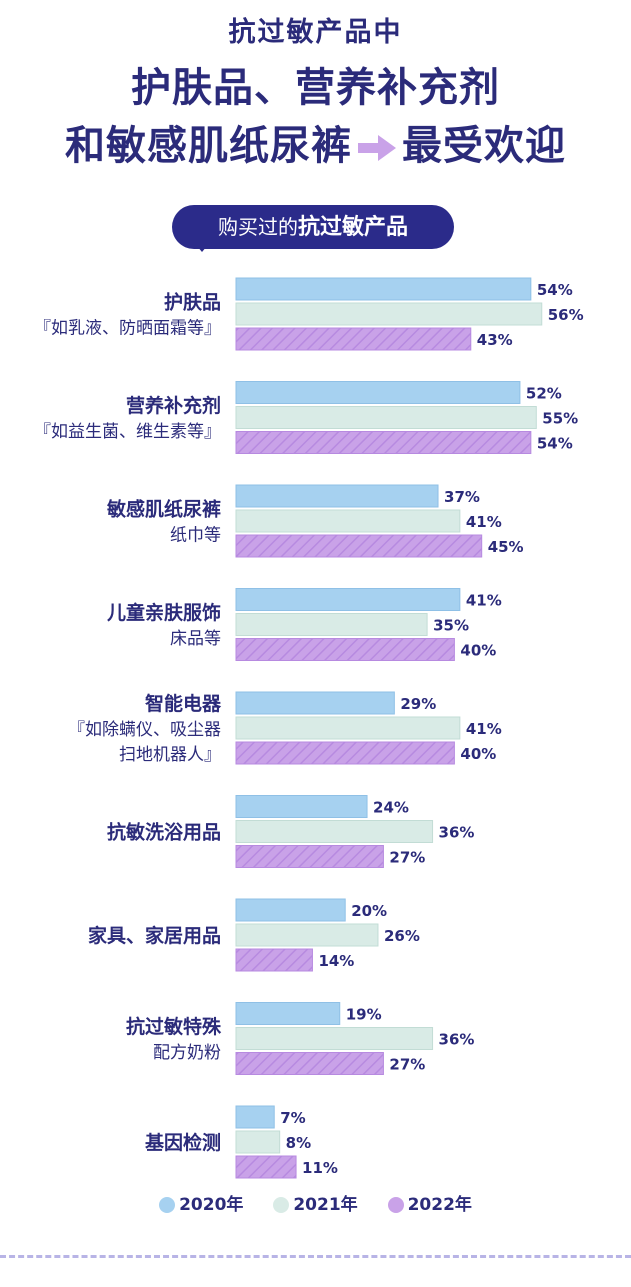 This screenshot has width=631, height=1287. I want to click on category-group: 基因检测 7% 8% 11%, so click(241, 1142).